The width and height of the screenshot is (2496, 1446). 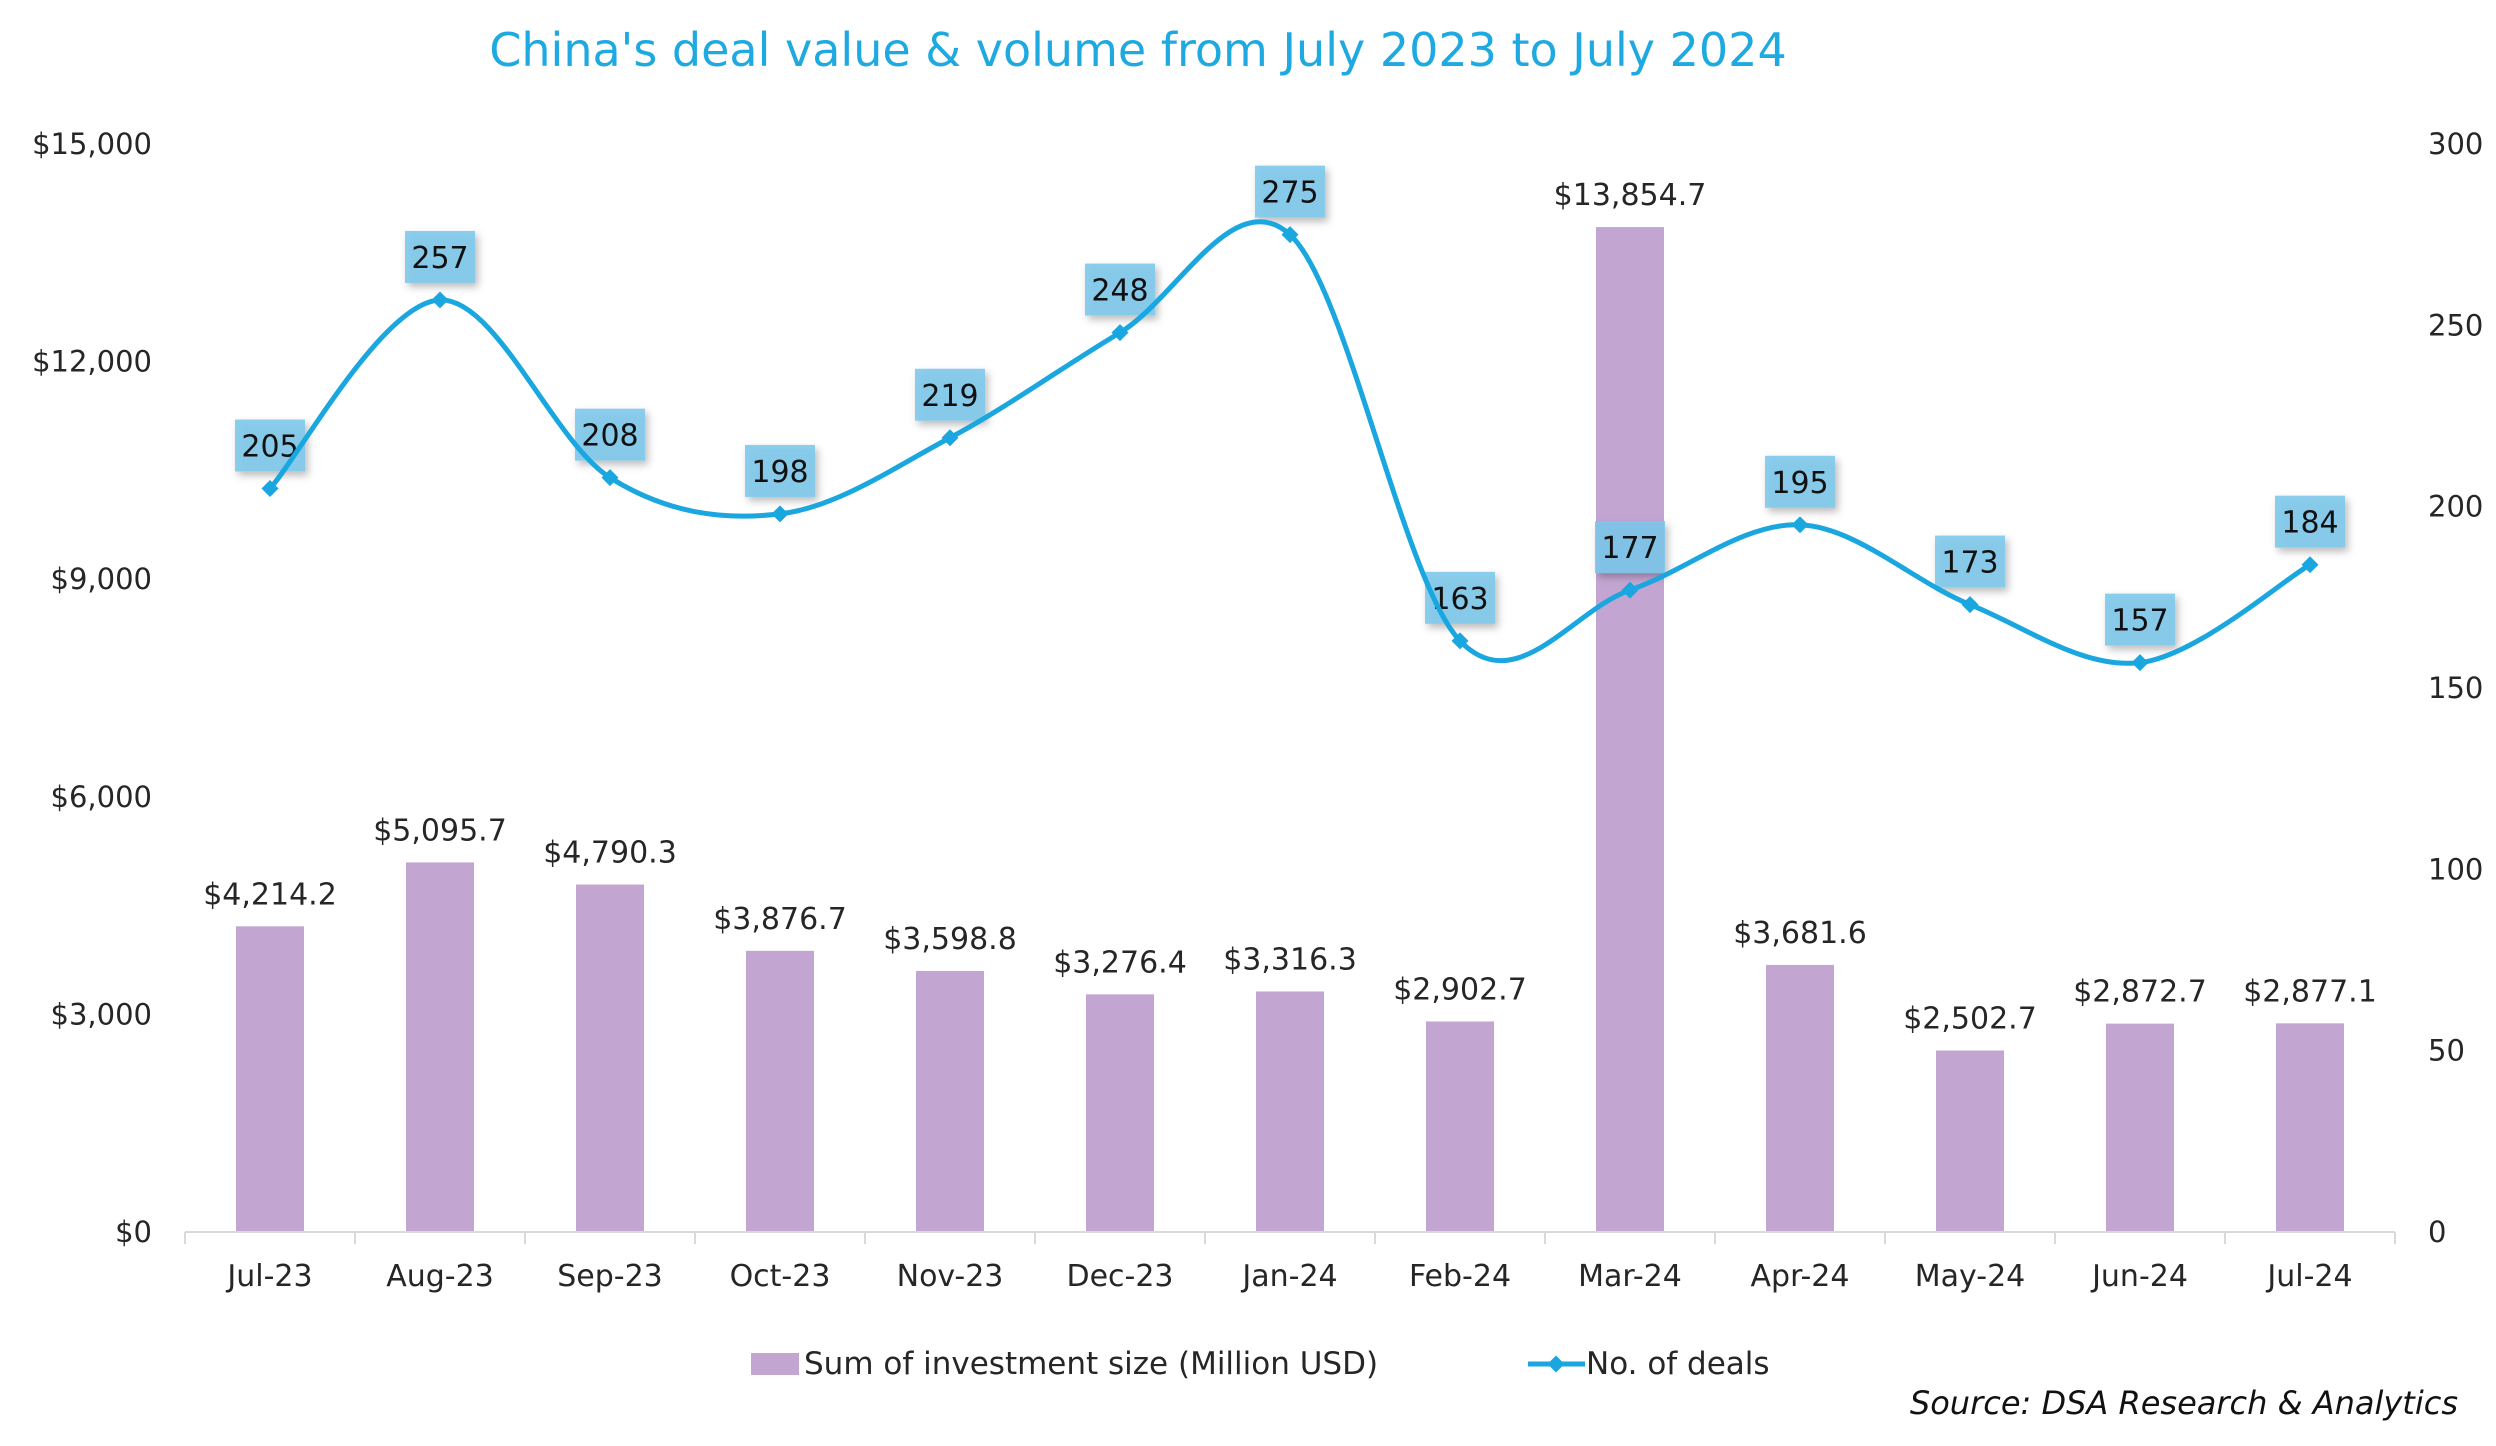 I want to click on x-tick-label: Jul-24, so click(x=2308, y=1276).